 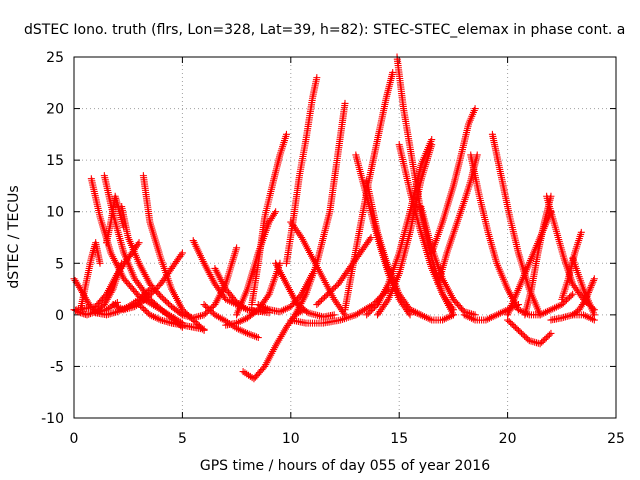 I want to click on x-tick-label: 10, so click(x=291, y=439).